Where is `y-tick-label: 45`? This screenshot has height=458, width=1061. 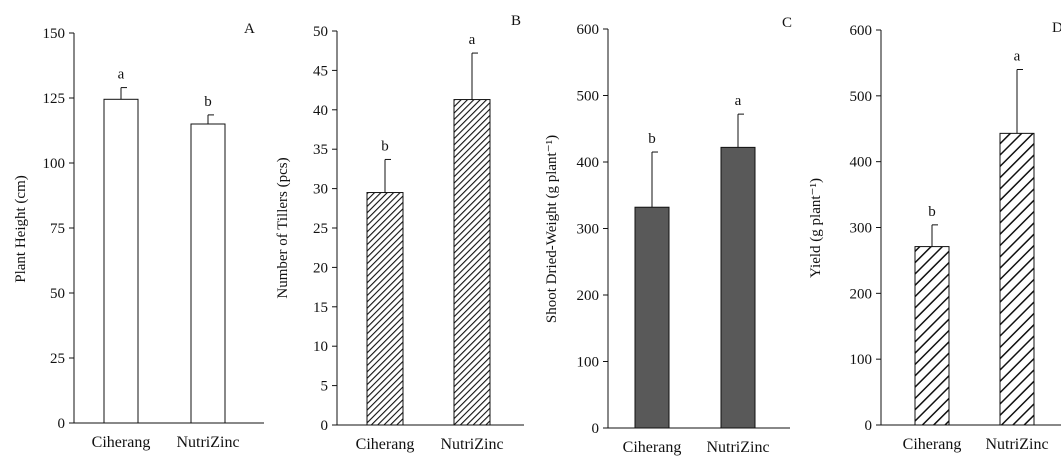 y-tick-label: 45 is located at coordinates (320, 71).